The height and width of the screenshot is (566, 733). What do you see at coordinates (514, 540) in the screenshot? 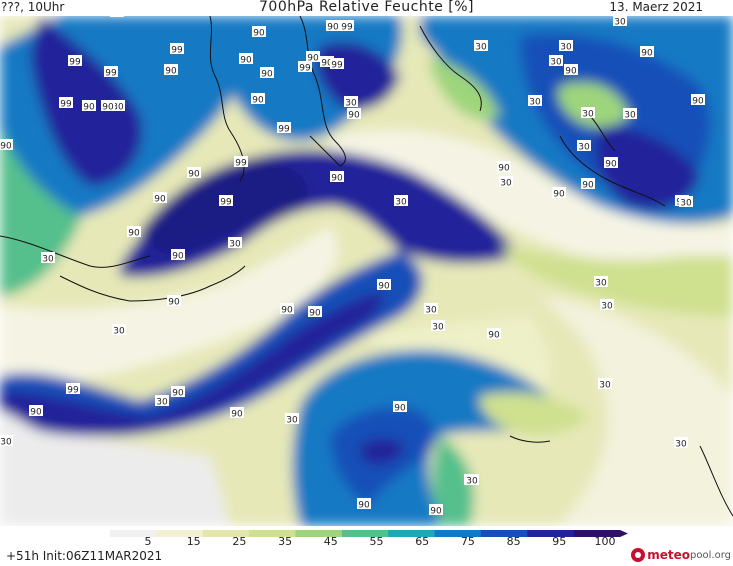
I see `colorbar-tick-label: 85` at bounding box center [514, 540].